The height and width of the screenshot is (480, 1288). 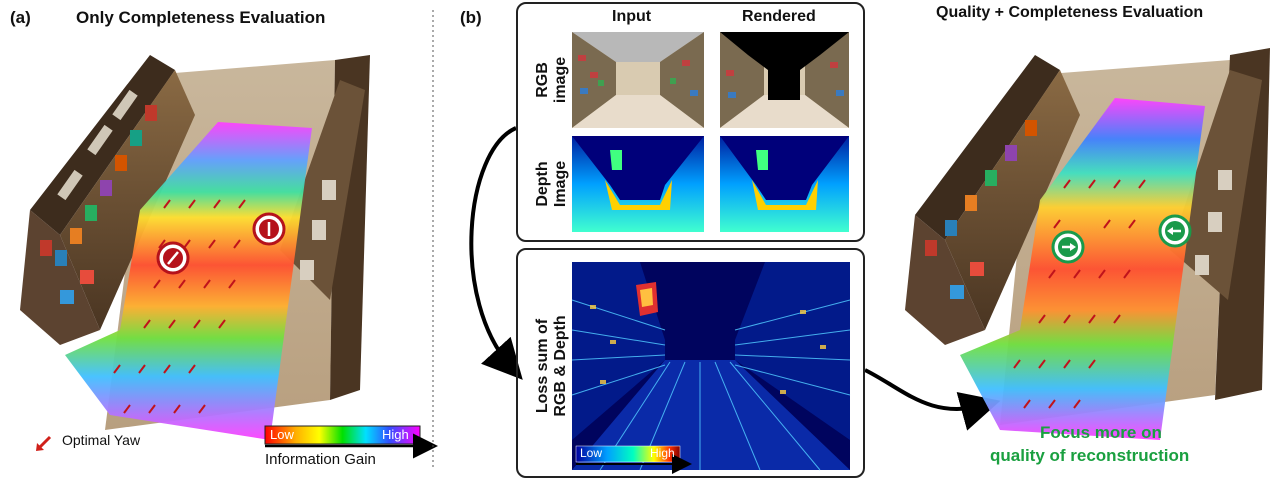 I want to click on render-comparison-box, so click(x=690, y=122).